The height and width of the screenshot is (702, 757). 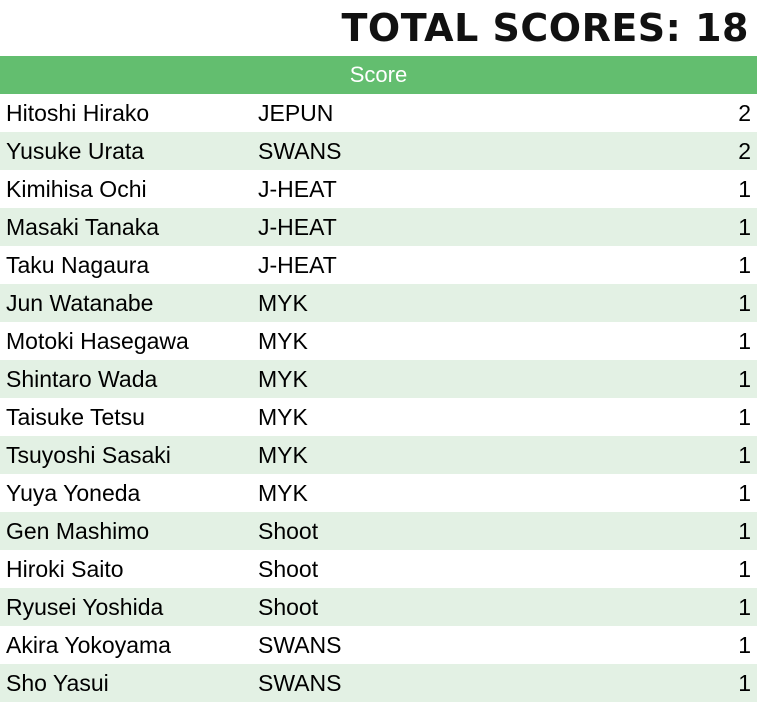 I want to click on player-name: Motoki Hasegawa, so click(x=97, y=340).